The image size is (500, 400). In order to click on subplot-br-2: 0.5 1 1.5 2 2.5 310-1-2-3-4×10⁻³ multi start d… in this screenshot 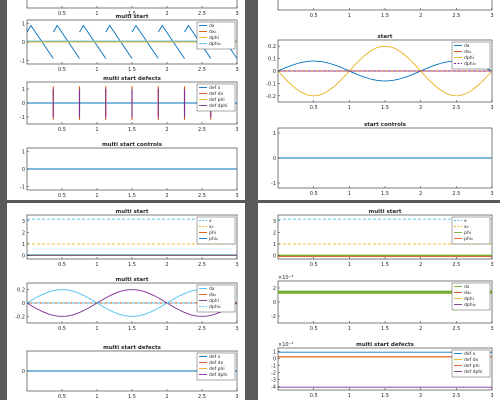, I will do `click(382, 370)`.